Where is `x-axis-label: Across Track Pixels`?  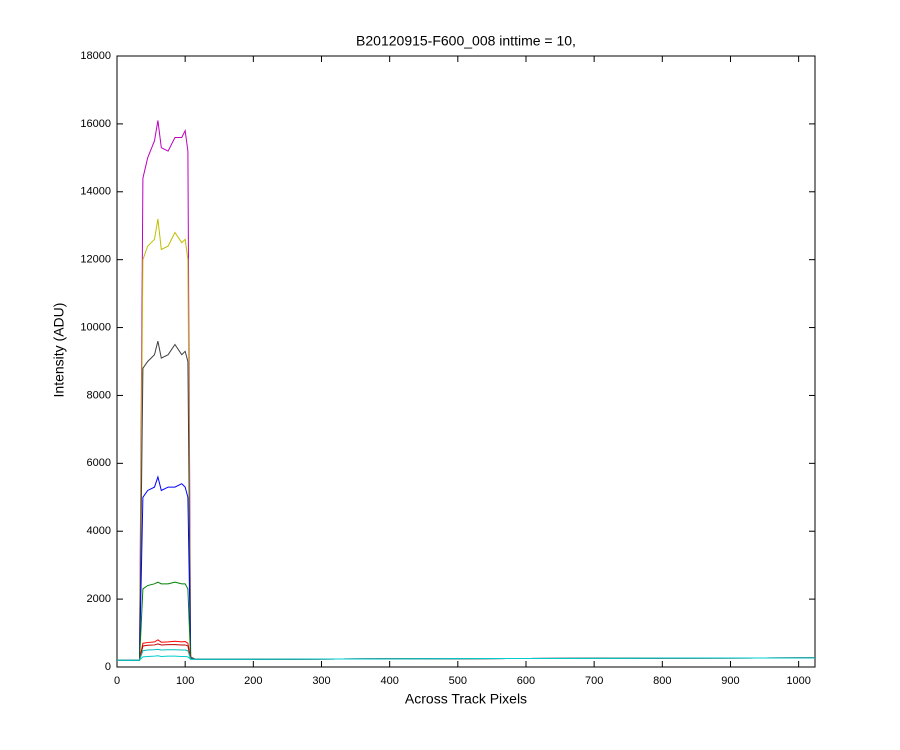
x-axis-label: Across Track Pixels is located at coordinates (466, 699).